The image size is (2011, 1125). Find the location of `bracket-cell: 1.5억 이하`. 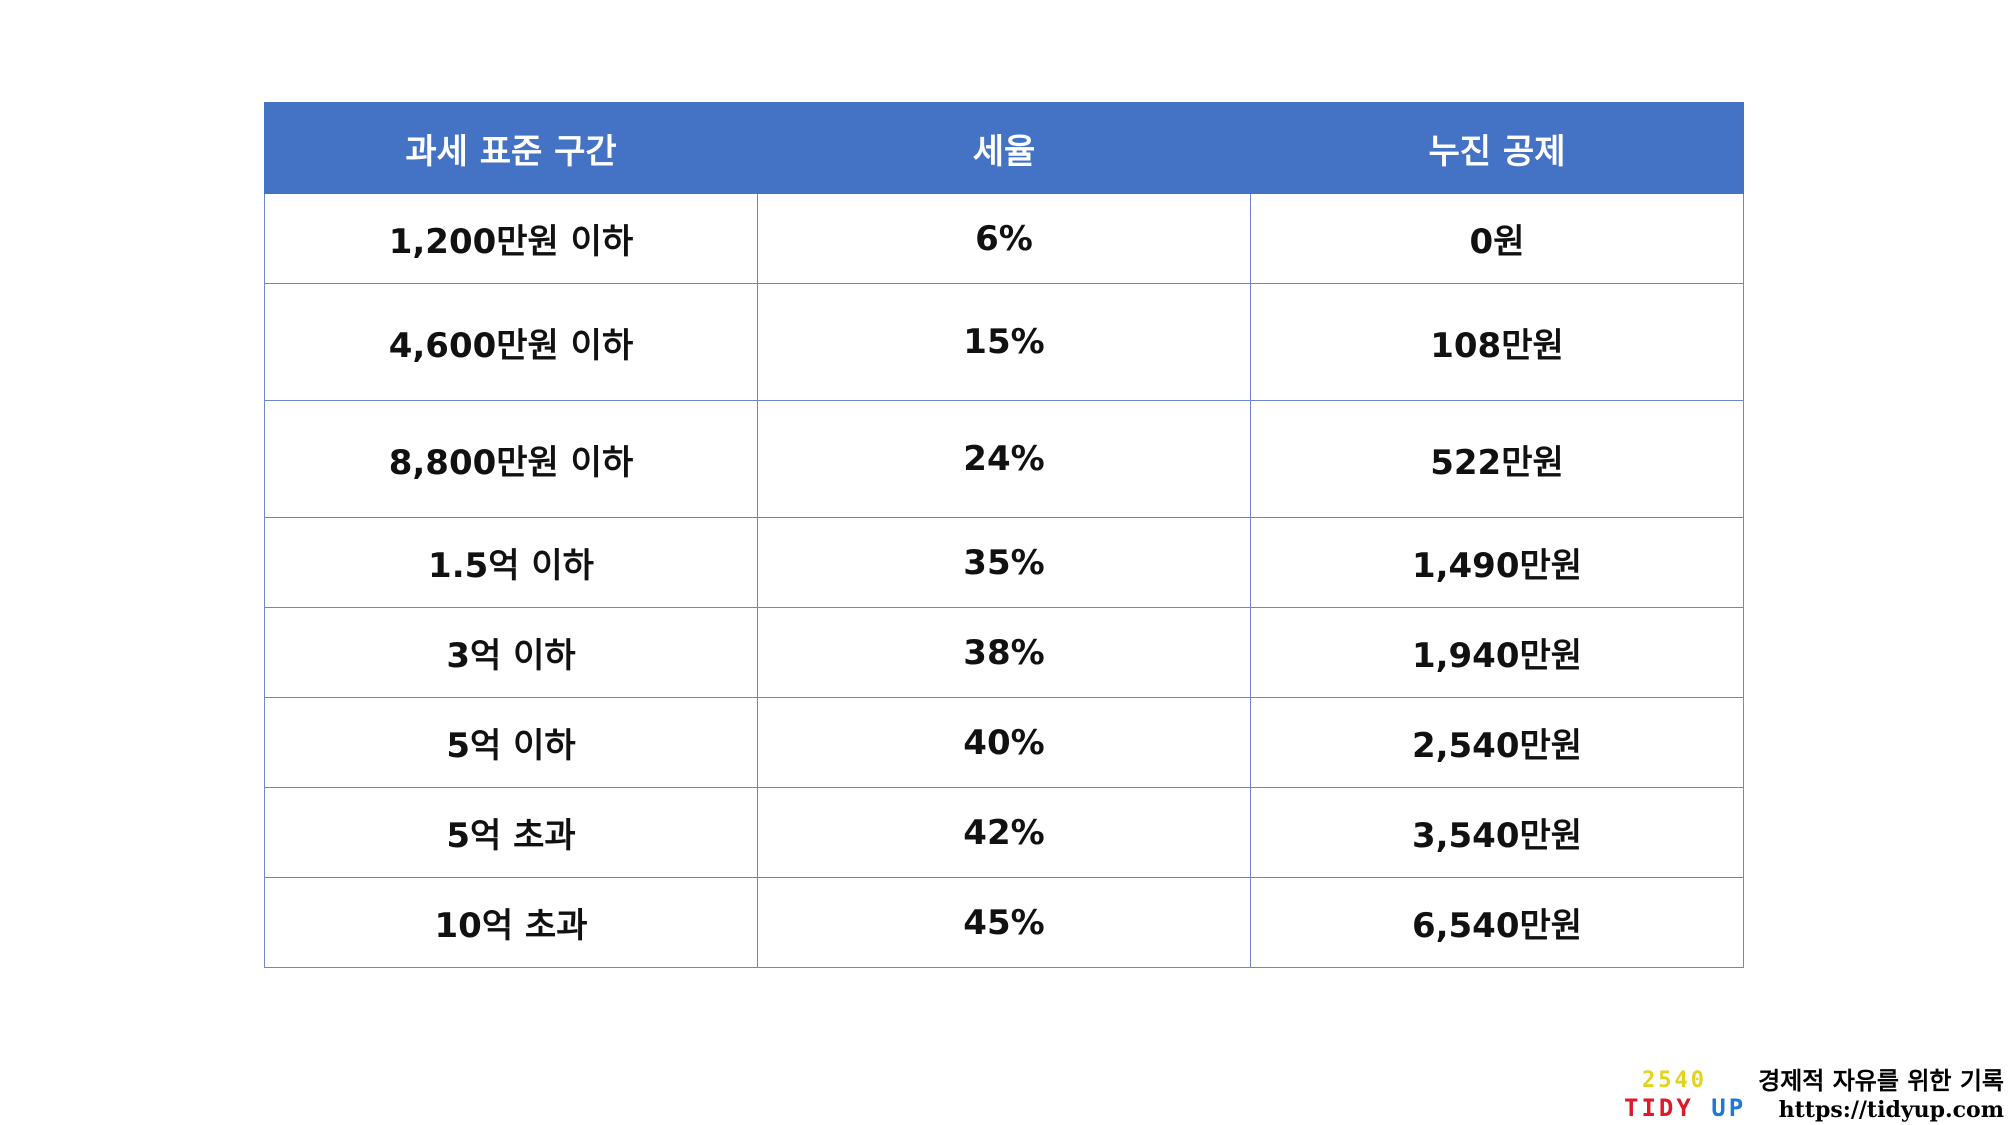

bracket-cell: 1.5억 이하 is located at coordinates (511, 562).